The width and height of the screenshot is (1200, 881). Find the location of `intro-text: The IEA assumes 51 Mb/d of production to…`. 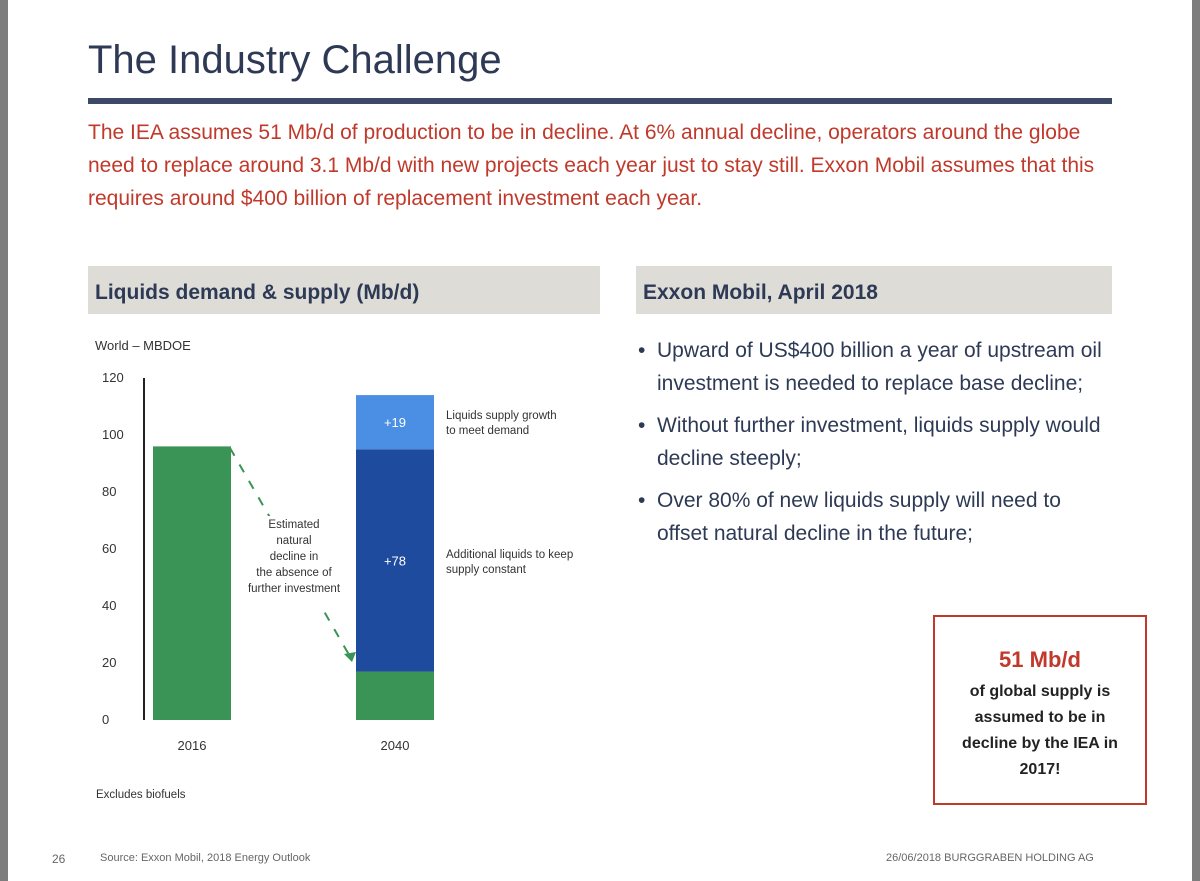

intro-text: The IEA assumes 51 Mb/d of production to… is located at coordinates (591, 165).